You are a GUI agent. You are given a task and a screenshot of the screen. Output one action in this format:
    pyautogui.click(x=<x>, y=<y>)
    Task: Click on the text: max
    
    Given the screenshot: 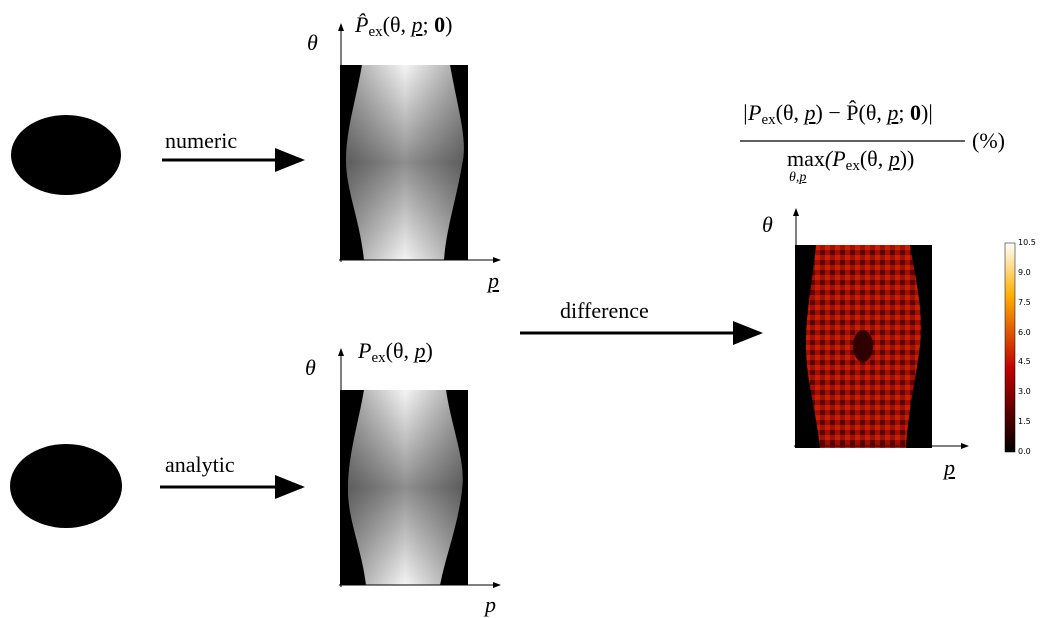 What is the action you would take?
    pyautogui.click(x=806, y=158)
    